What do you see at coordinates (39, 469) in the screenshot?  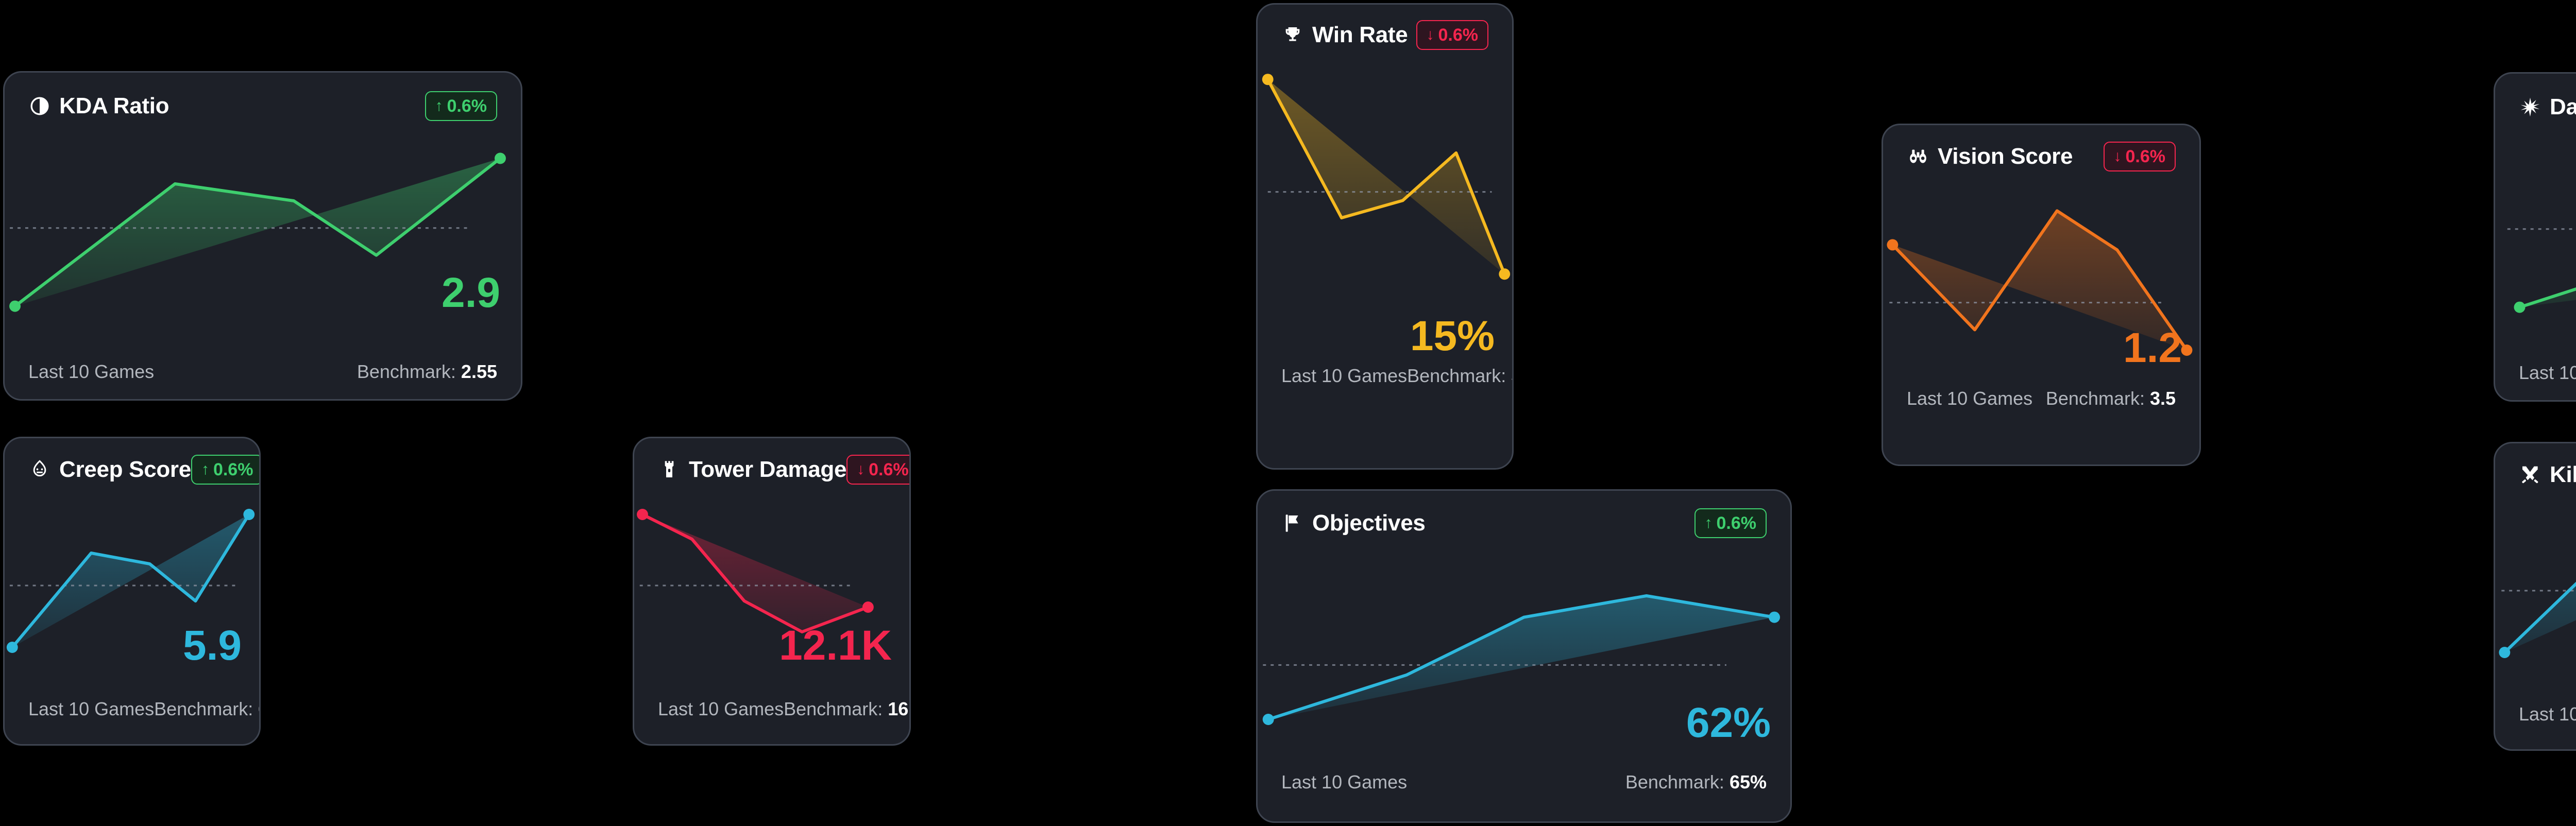 I see `minion-icon` at bounding box center [39, 469].